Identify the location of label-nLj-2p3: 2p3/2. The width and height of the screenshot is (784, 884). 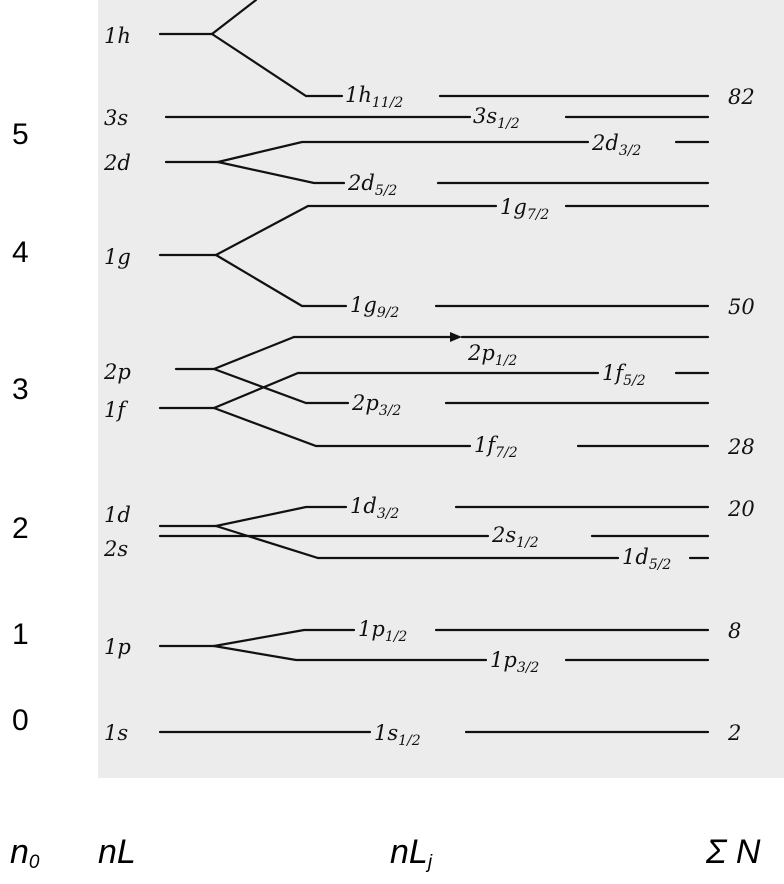
(376, 405).